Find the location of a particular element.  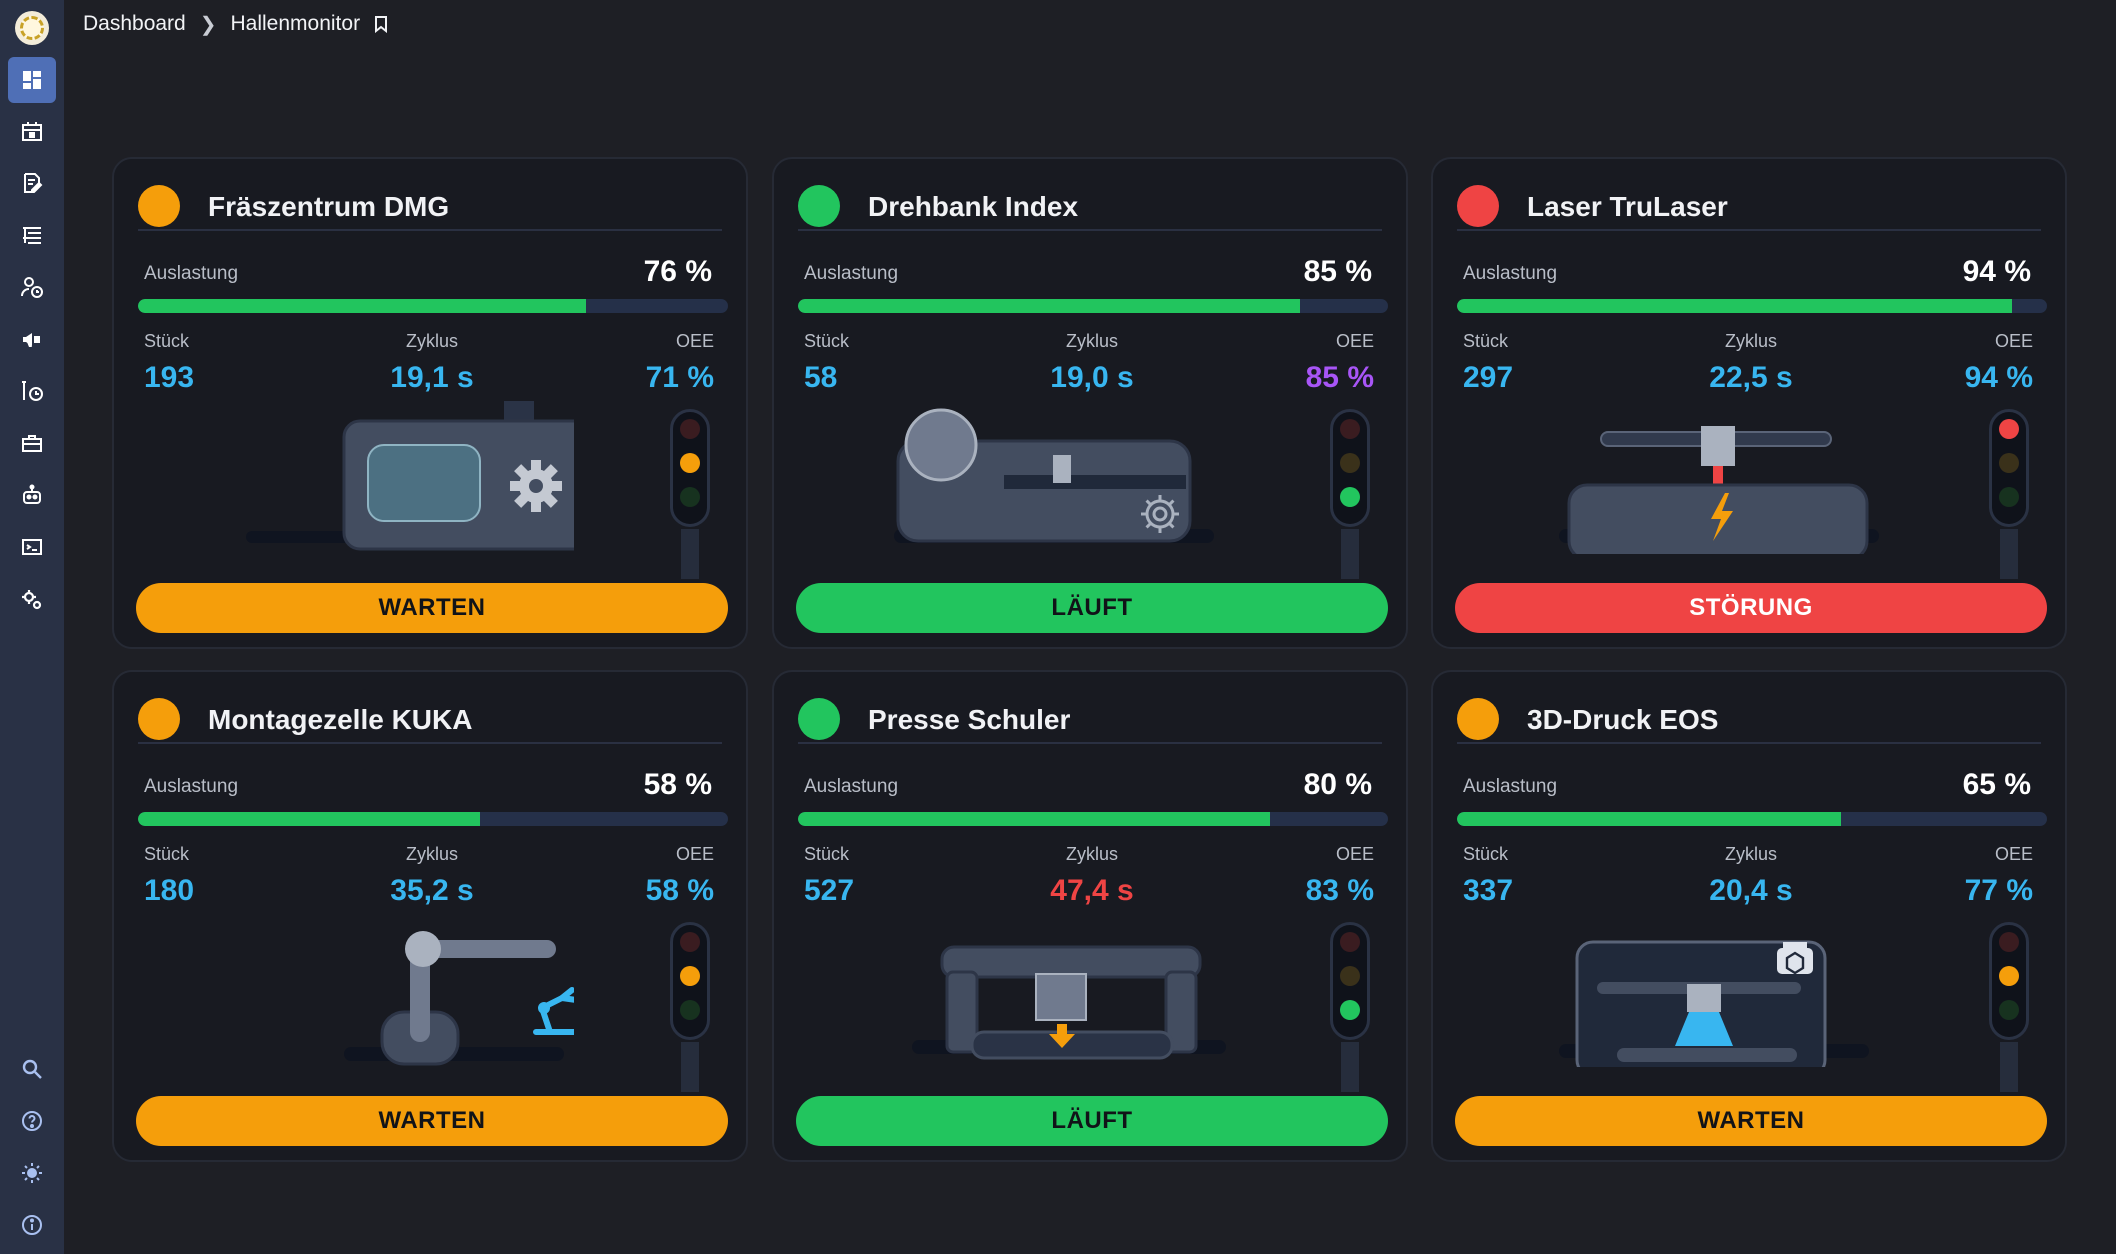

card-header: Fräszentrum DMG is located at coordinates (430, 207).